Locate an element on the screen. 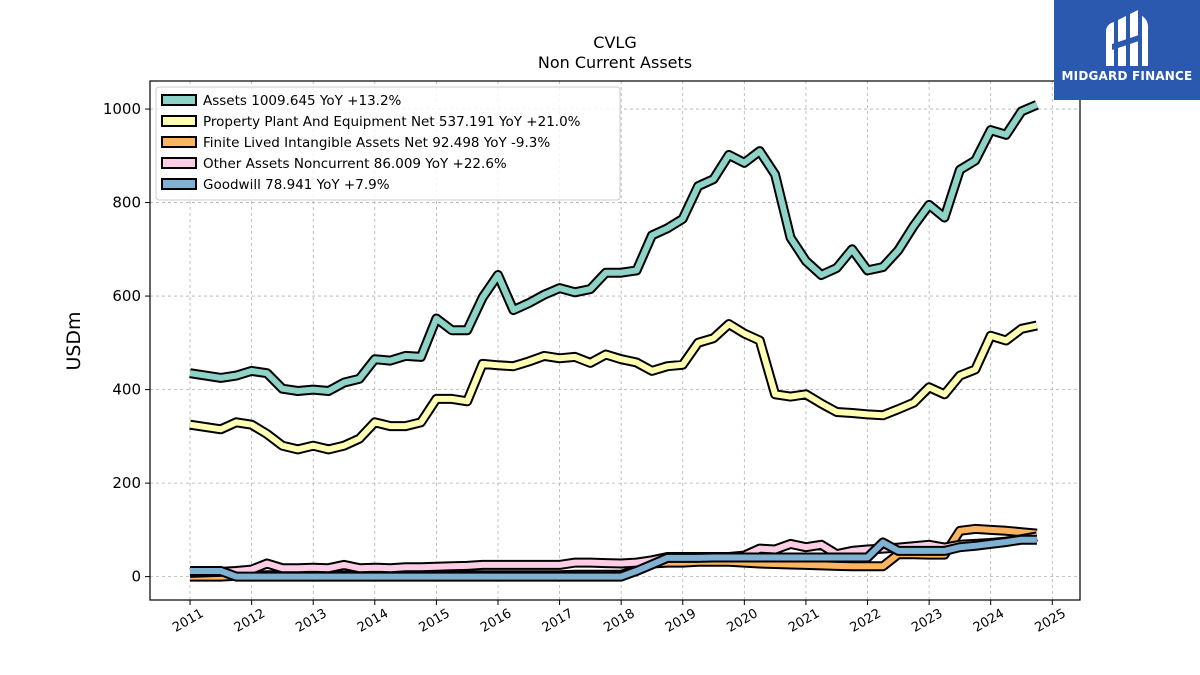 The width and height of the screenshot is (1200, 675). y-axis: 0 200 400 600 800 1000 is located at coordinates (126, 343).